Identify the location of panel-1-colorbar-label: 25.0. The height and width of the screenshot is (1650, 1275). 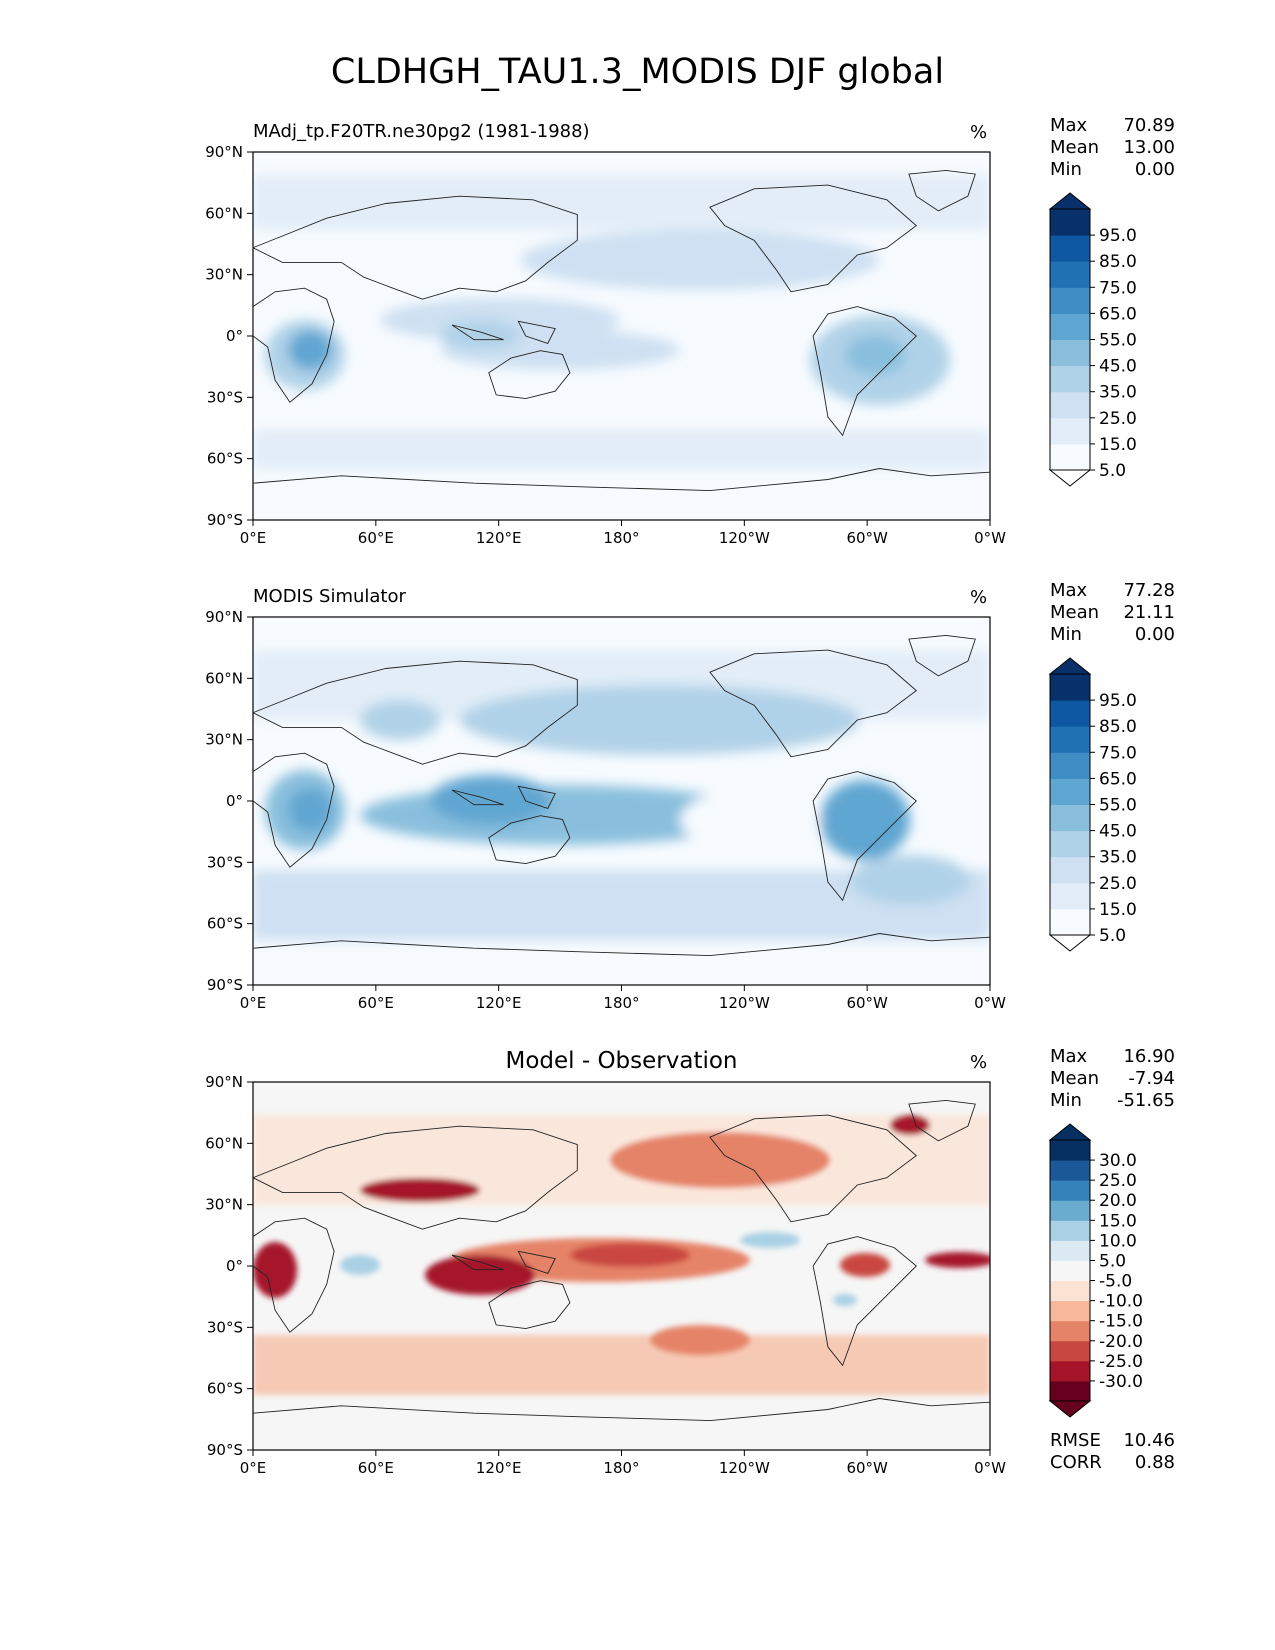
(1118, 419).